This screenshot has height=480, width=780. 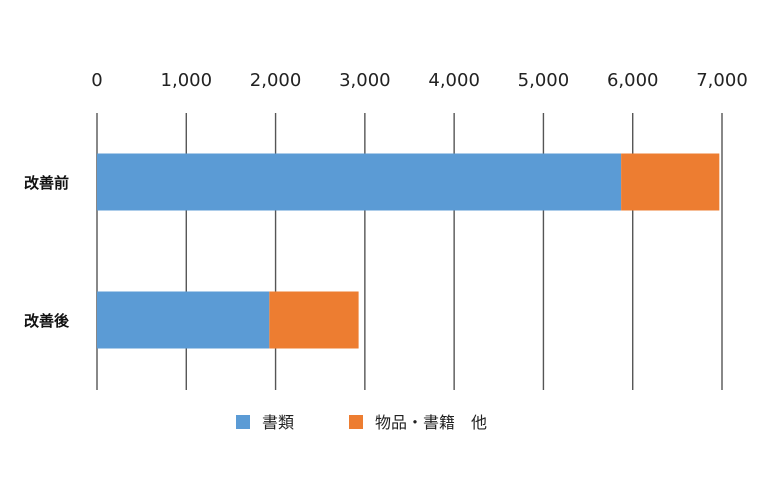 I want to click on category-label: 改善後, so click(x=47, y=321).